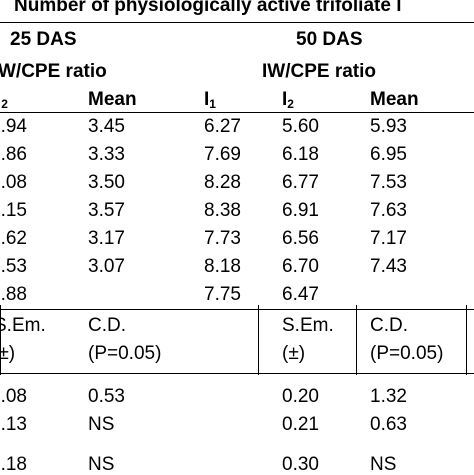 The width and height of the screenshot is (474, 475). Describe the element at coordinates (319, 71) in the screenshot. I see `ratio-label-right: IW/CPE ratio` at that location.